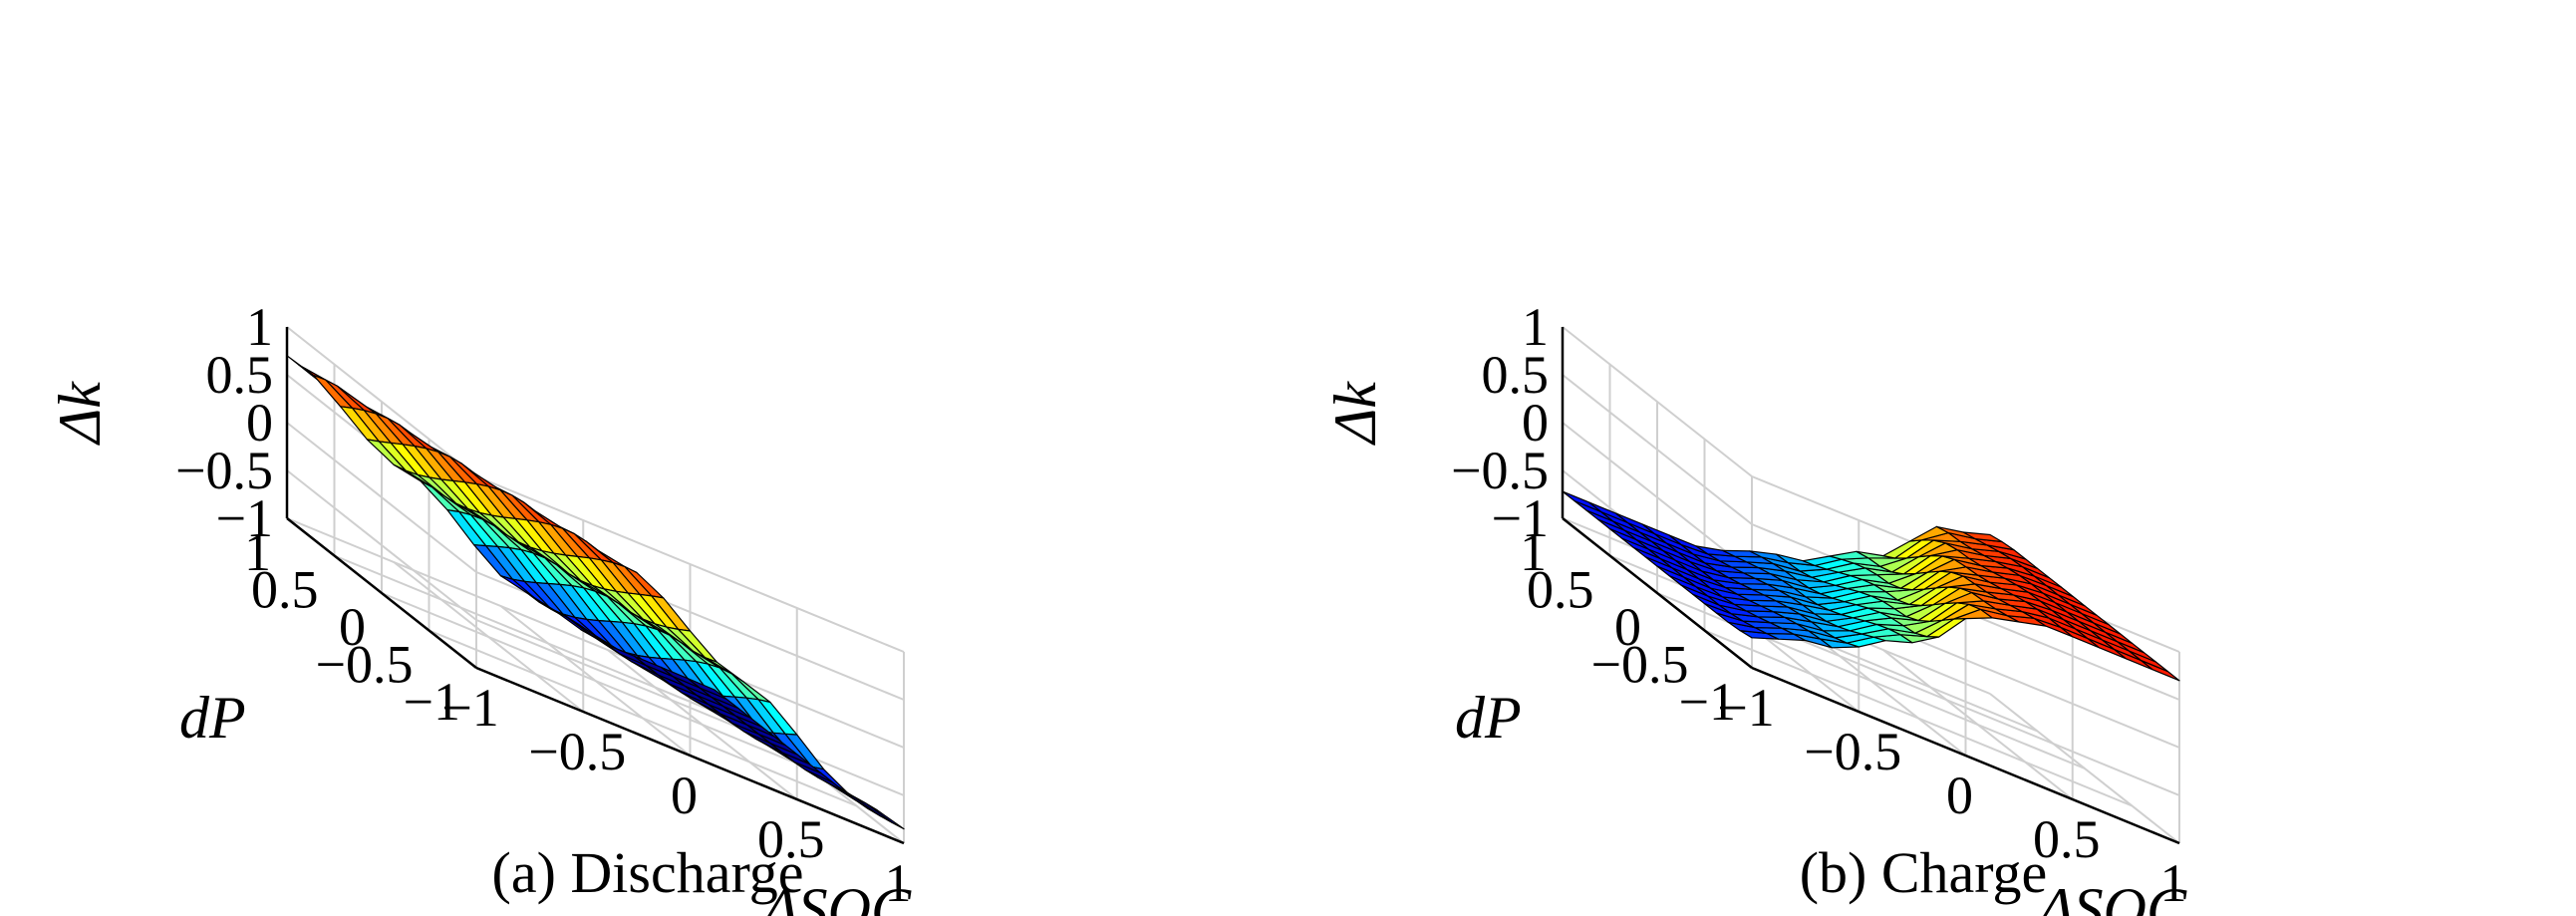  I want to click on figure-caption: (b) Charge, so click(1924, 872).